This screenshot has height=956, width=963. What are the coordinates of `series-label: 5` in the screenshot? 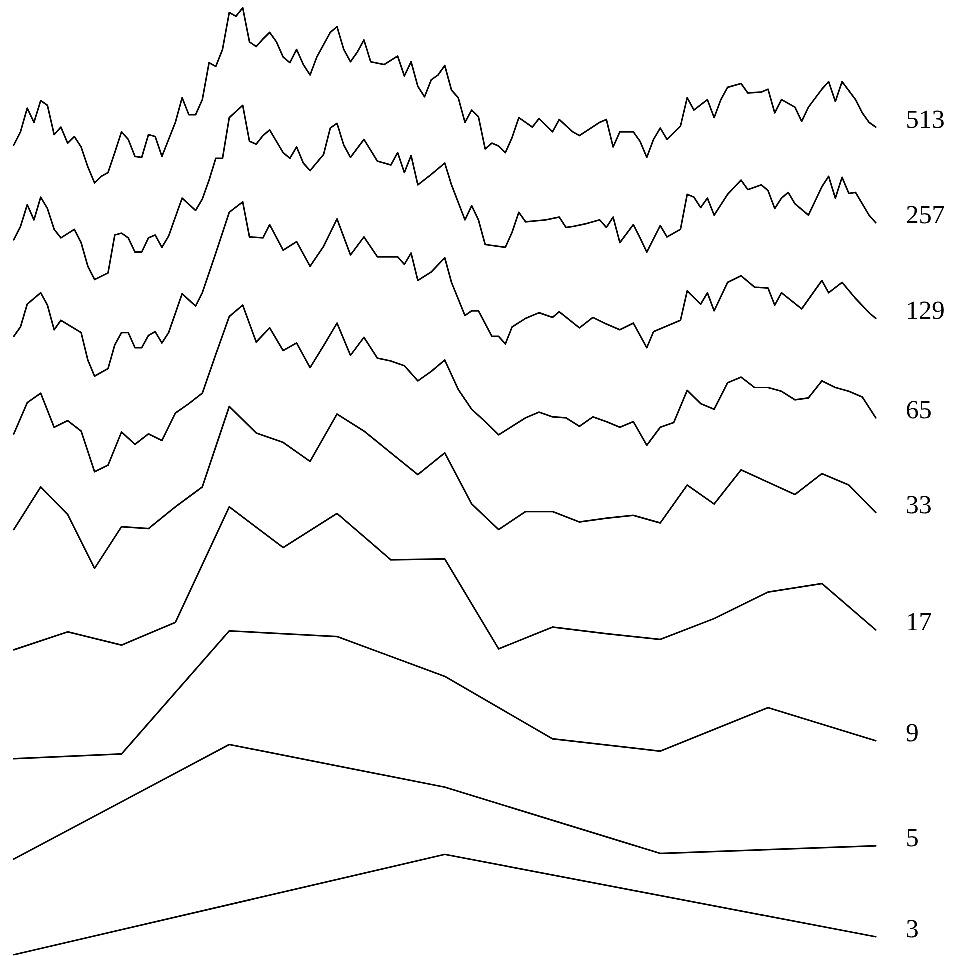 It's located at (912, 838).